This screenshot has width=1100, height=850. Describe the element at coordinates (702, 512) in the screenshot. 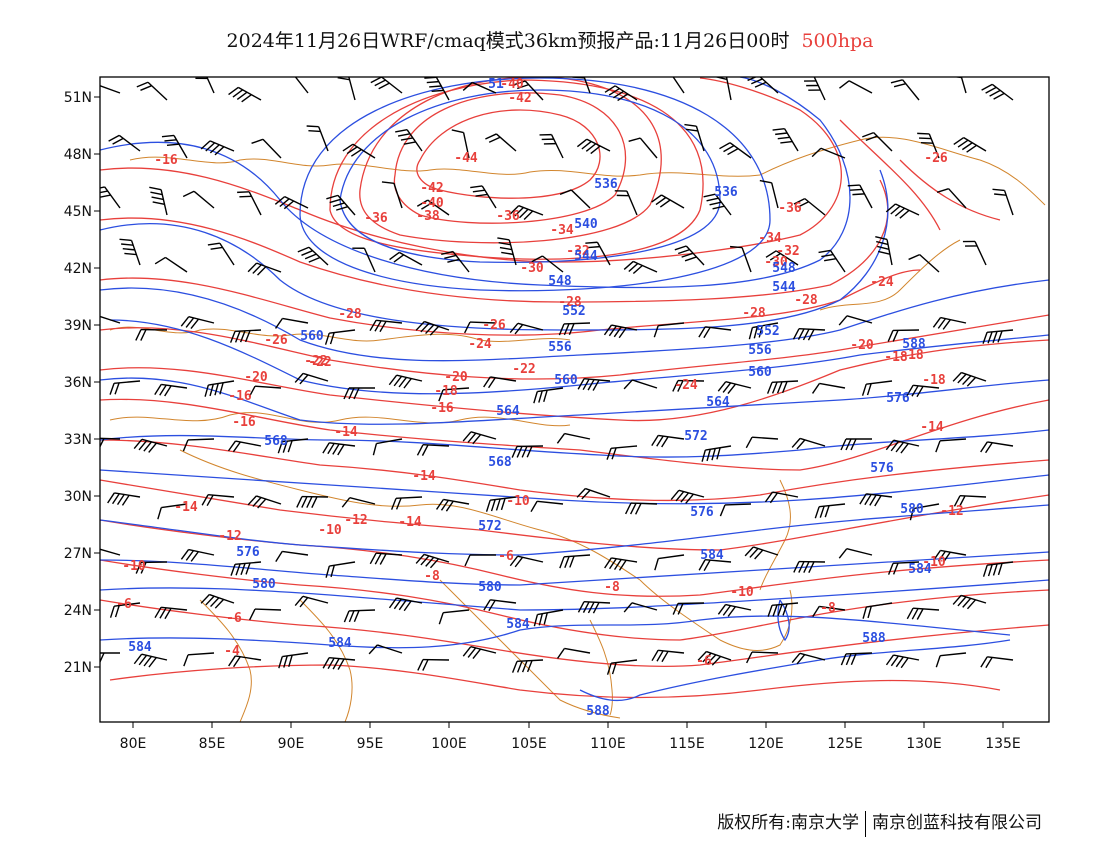

I see `height-contour-label: 576` at that location.